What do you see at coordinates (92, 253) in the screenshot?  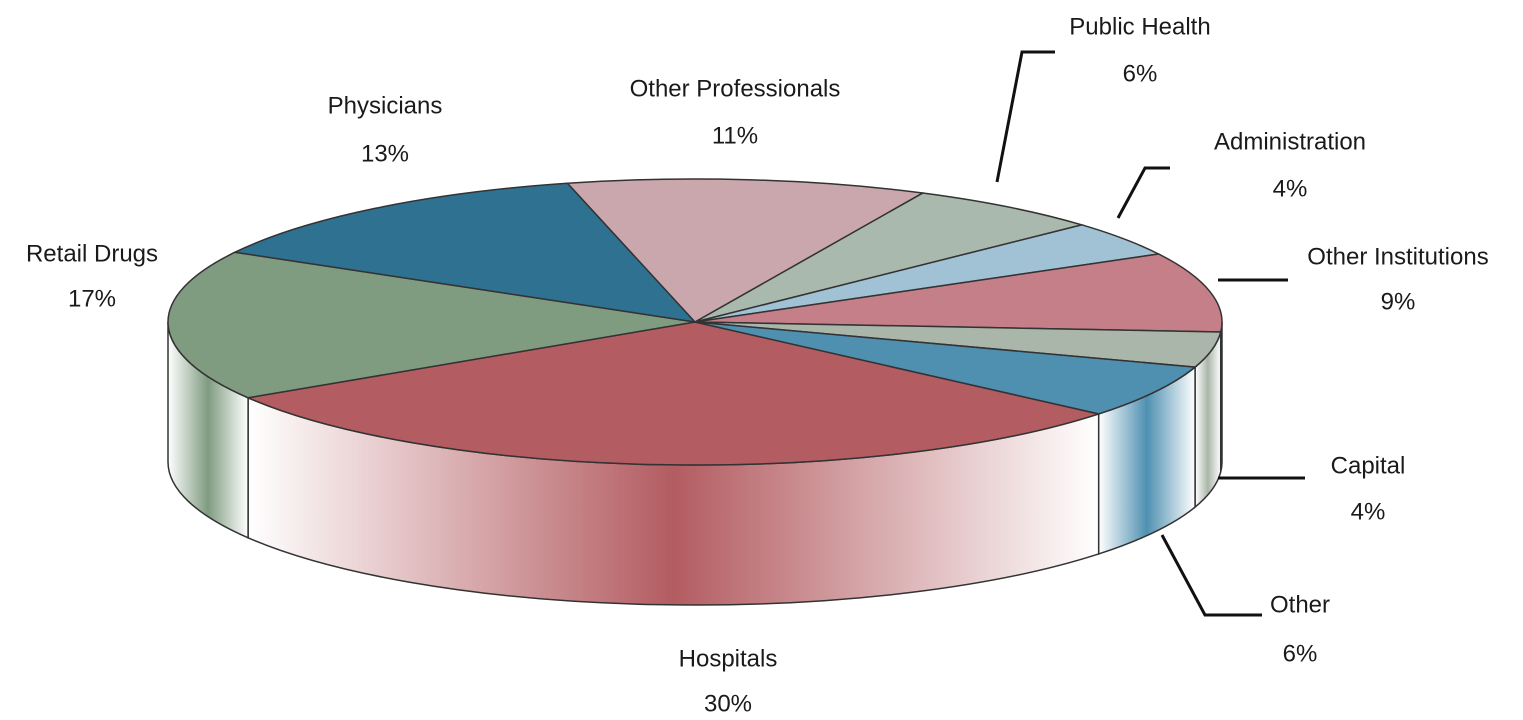 I see `slice-label: Retail Drugs` at bounding box center [92, 253].